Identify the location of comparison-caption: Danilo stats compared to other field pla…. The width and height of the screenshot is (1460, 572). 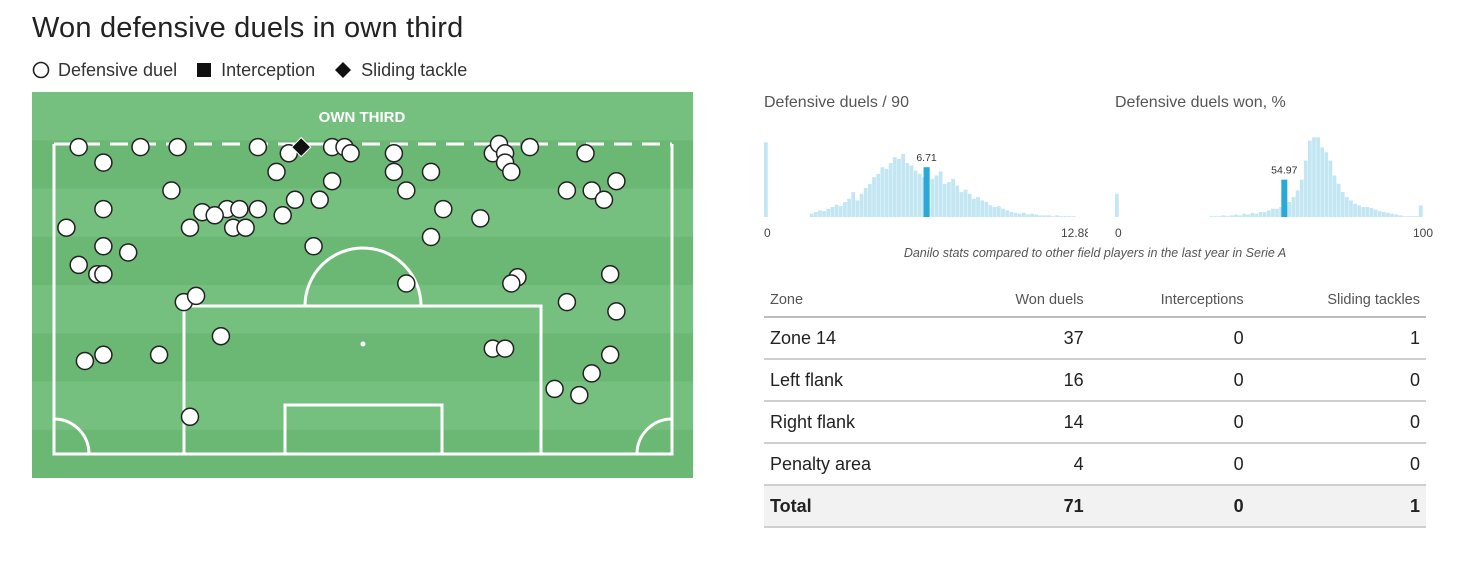
(1095, 253).